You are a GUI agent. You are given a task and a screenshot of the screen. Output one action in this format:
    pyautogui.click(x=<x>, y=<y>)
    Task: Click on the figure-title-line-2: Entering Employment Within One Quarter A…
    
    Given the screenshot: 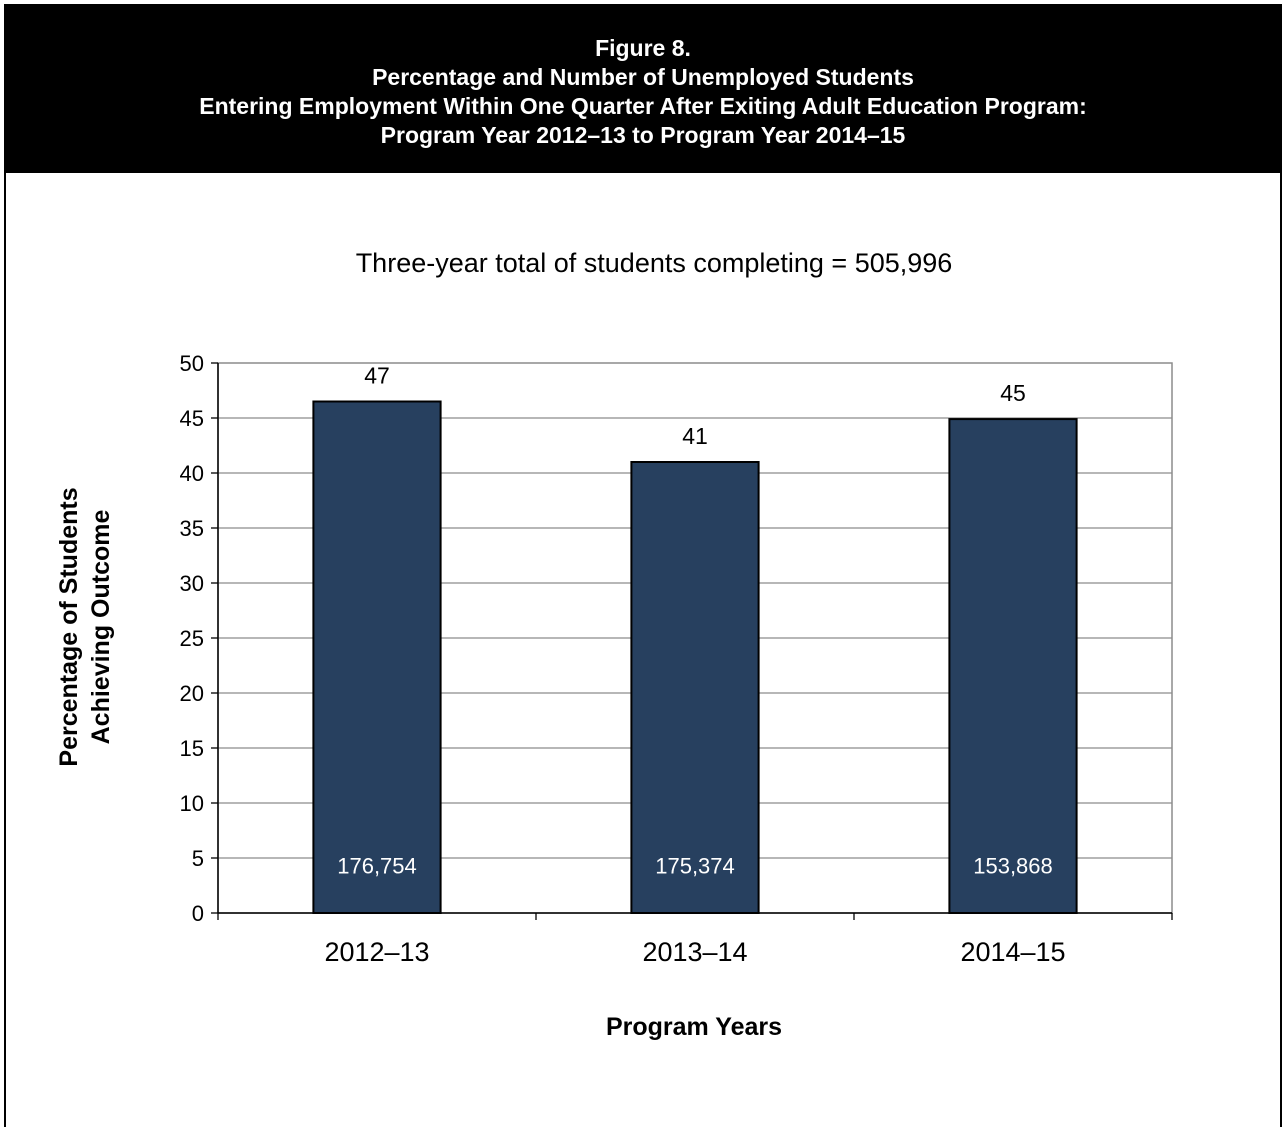 What is the action you would take?
    pyautogui.click(x=643, y=106)
    